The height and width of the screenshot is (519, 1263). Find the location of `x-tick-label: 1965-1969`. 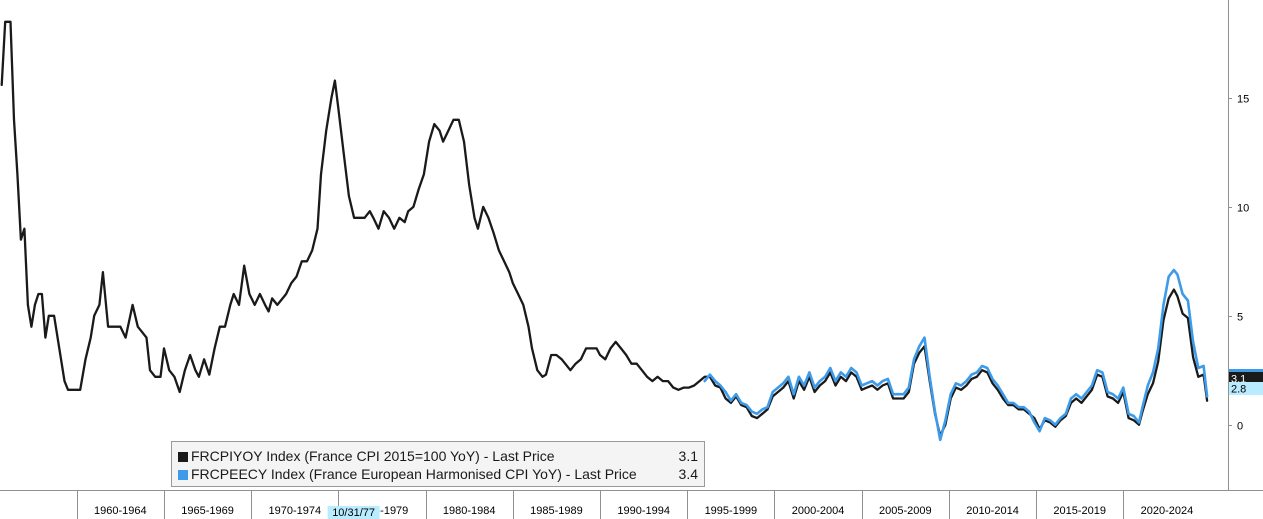

x-tick-label: 1965-1969 is located at coordinates (207, 511).